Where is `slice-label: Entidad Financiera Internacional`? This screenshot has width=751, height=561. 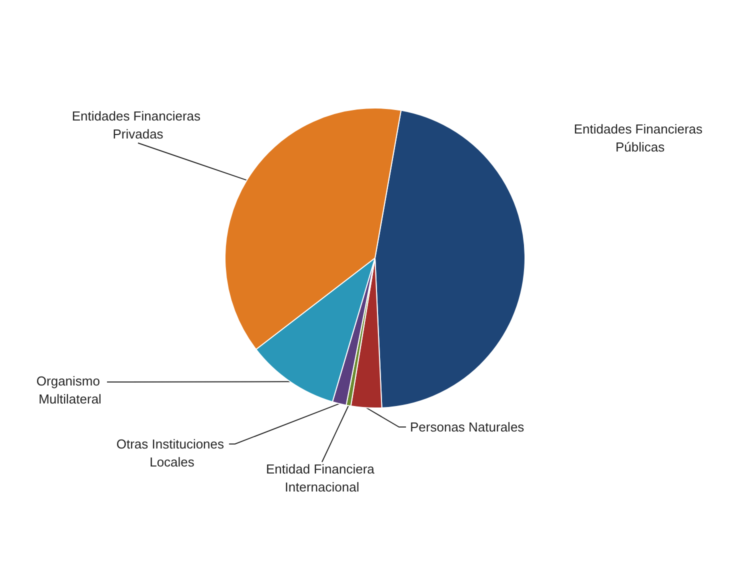
slice-label: Entidad Financiera Internacional is located at coordinates (322, 478).